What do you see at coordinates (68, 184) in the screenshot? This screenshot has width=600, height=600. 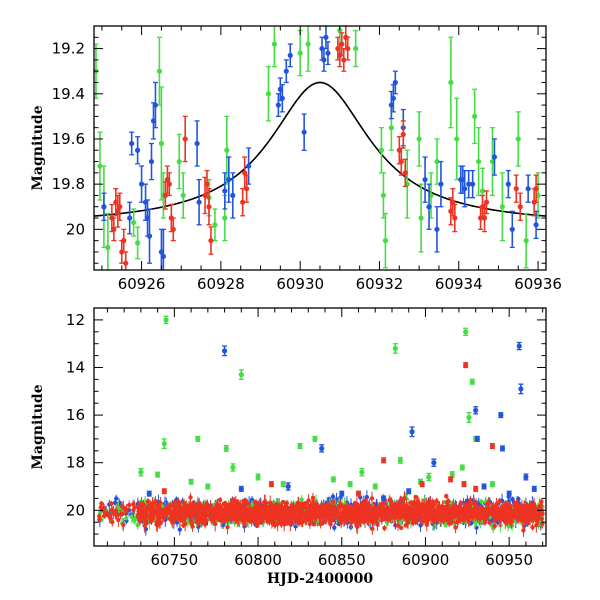 I see `y-tick-label: 19.8` at bounding box center [68, 184].